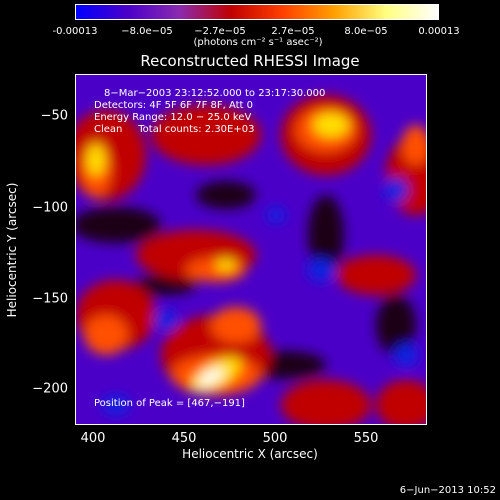 Image resolution: width=500 pixels, height=500 pixels. Describe the element at coordinates (275, 438) in the screenshot. I see `x-tick: 500` at that location.